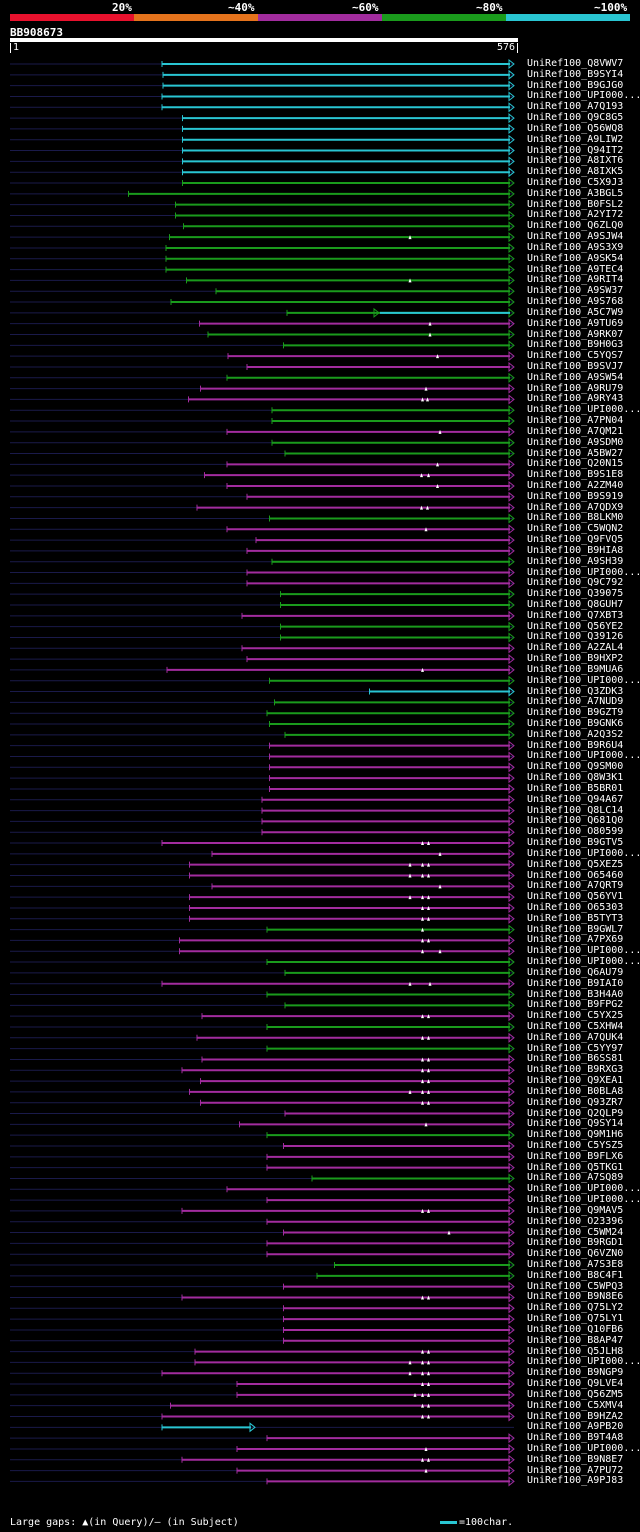 This screenshot has height=1532, width=640. Describe the element at coordinates (575, 1351) in the screenshot. I see `hit-label: UniRef100_Q5JLH8` at that location.